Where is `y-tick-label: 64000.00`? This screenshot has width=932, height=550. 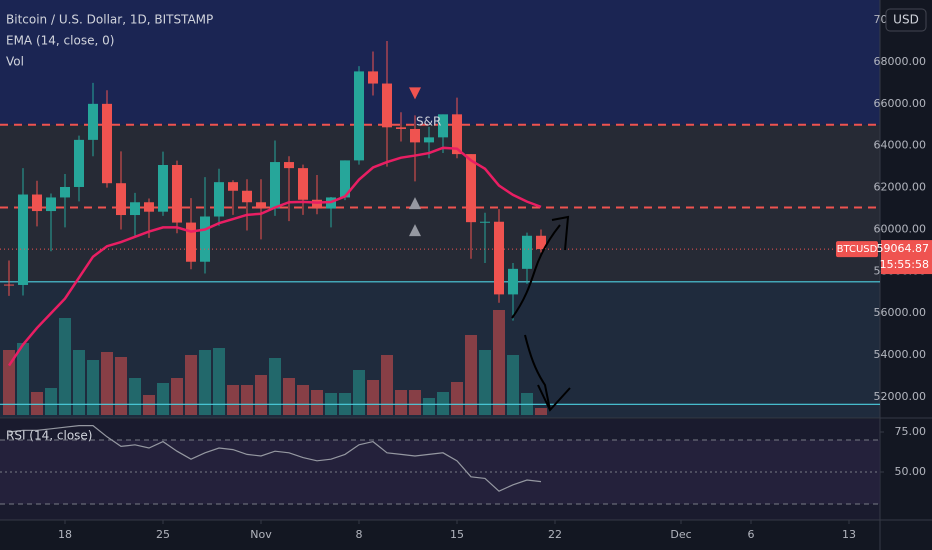
y-tick-label: 64000.00 is located at coordinates (900, 145).